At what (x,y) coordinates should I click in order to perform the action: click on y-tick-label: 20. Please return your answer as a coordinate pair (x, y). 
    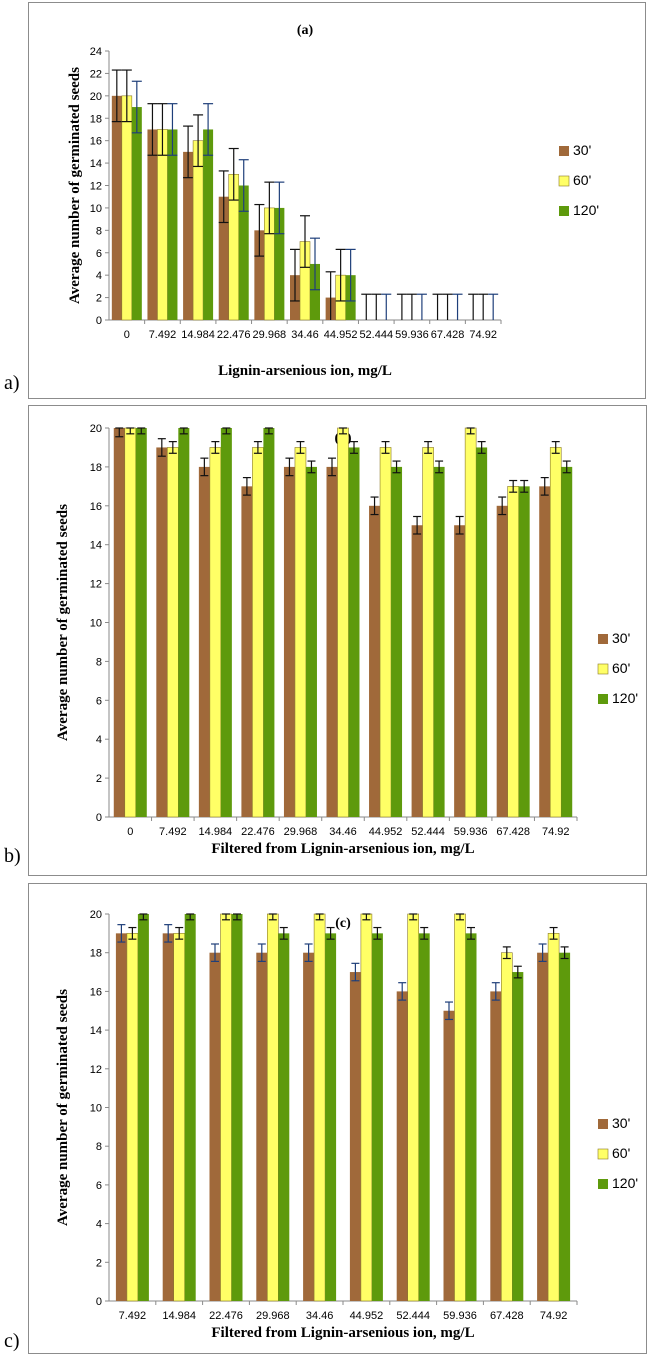
    Looking at the image, I should click on (96, 429).